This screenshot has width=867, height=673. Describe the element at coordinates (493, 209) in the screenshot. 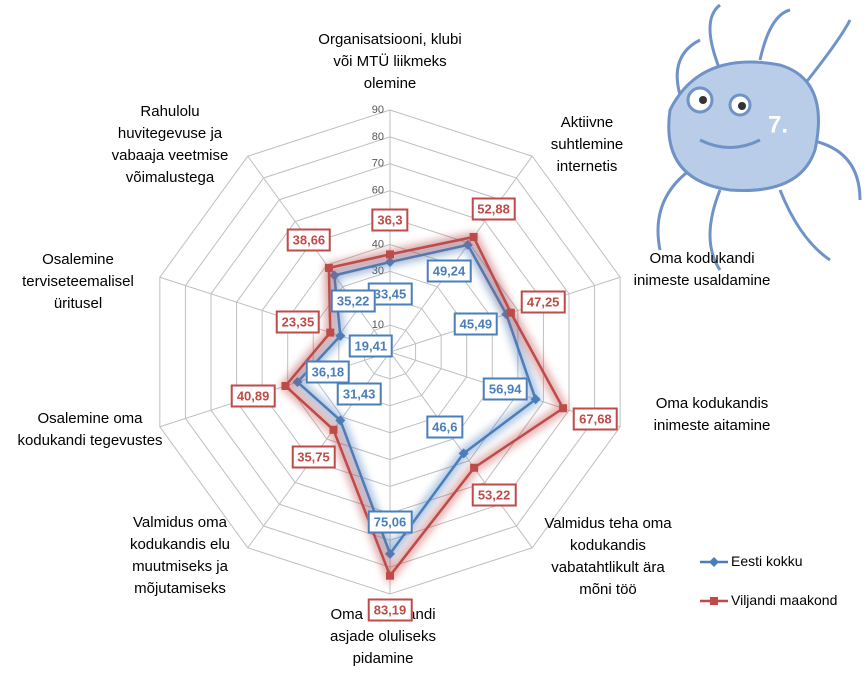

I see `value-label: 52,88` at that location.